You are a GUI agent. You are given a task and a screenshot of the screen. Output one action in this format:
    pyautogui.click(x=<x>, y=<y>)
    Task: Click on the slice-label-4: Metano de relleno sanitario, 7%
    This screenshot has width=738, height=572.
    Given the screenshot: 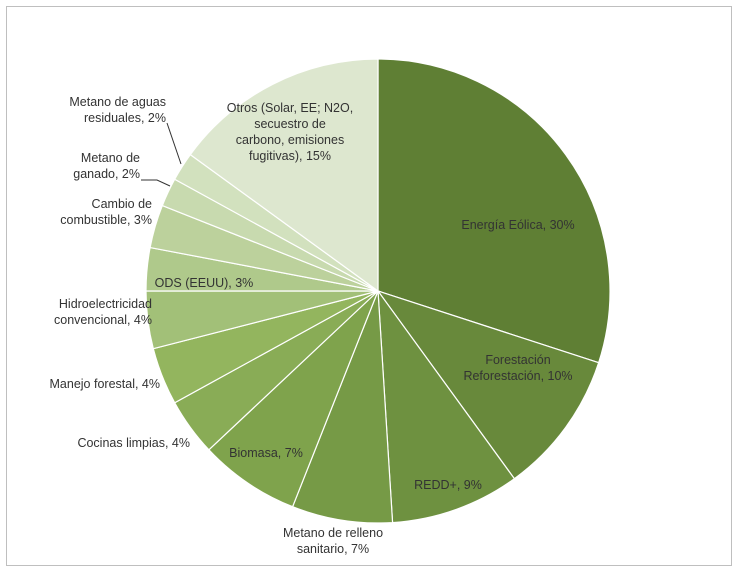 What is the action you would take?
    pyautogui.click(x=333, y=541)
    